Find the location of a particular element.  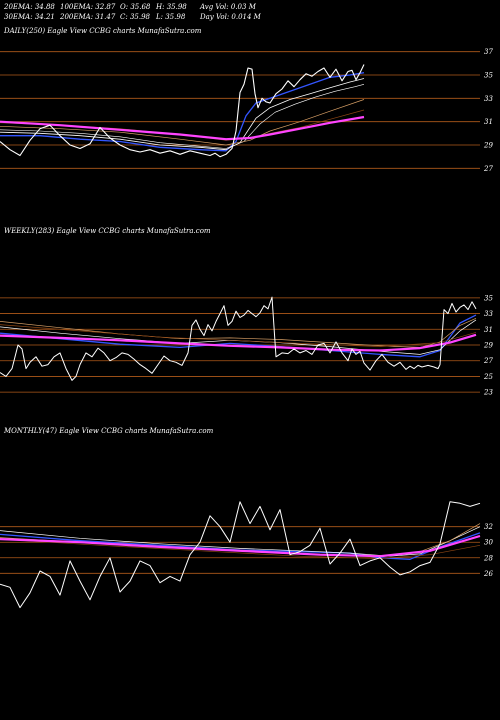

close-value: C: 35.98 is located at coordinates (135, 17).